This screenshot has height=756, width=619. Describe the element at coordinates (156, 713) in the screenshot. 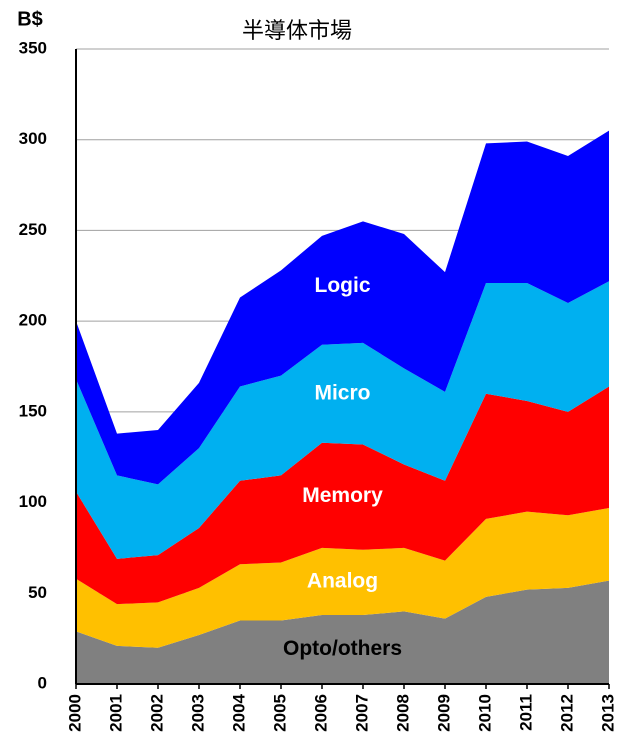

I see `x-tick-label: 2002` at that location.